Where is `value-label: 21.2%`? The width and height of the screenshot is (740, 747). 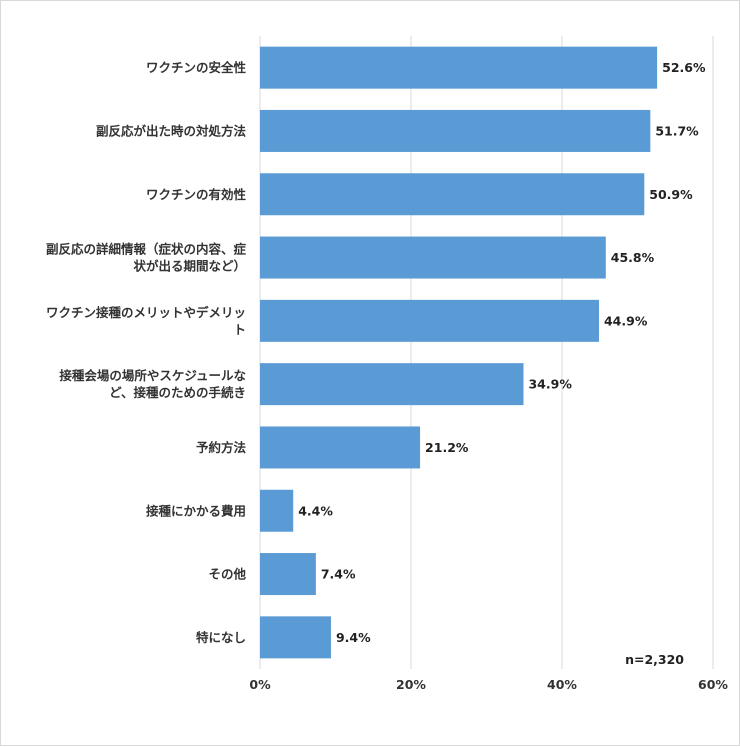 value-label: 21.2% is located at coordinates (447, 447).